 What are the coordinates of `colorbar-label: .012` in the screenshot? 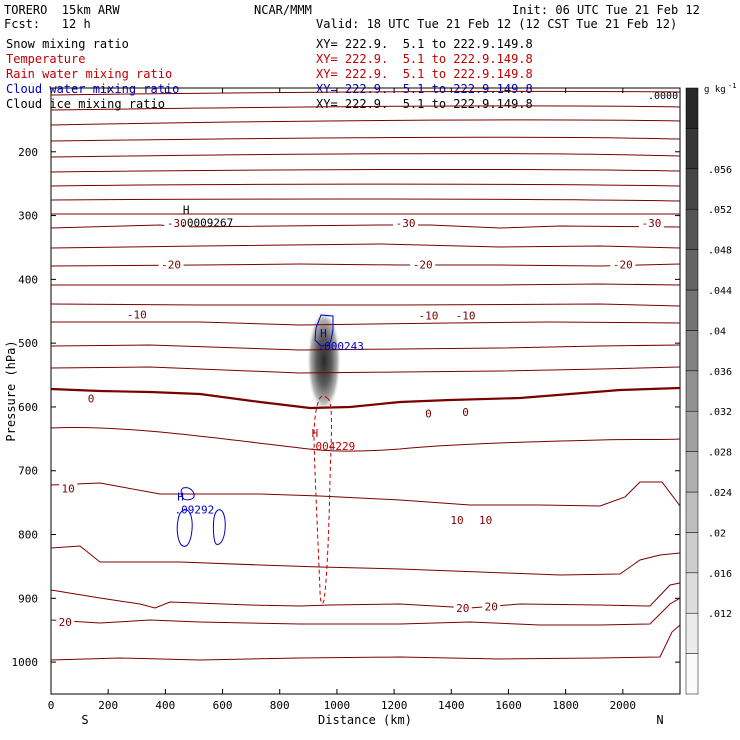 It's located at (720, 614).